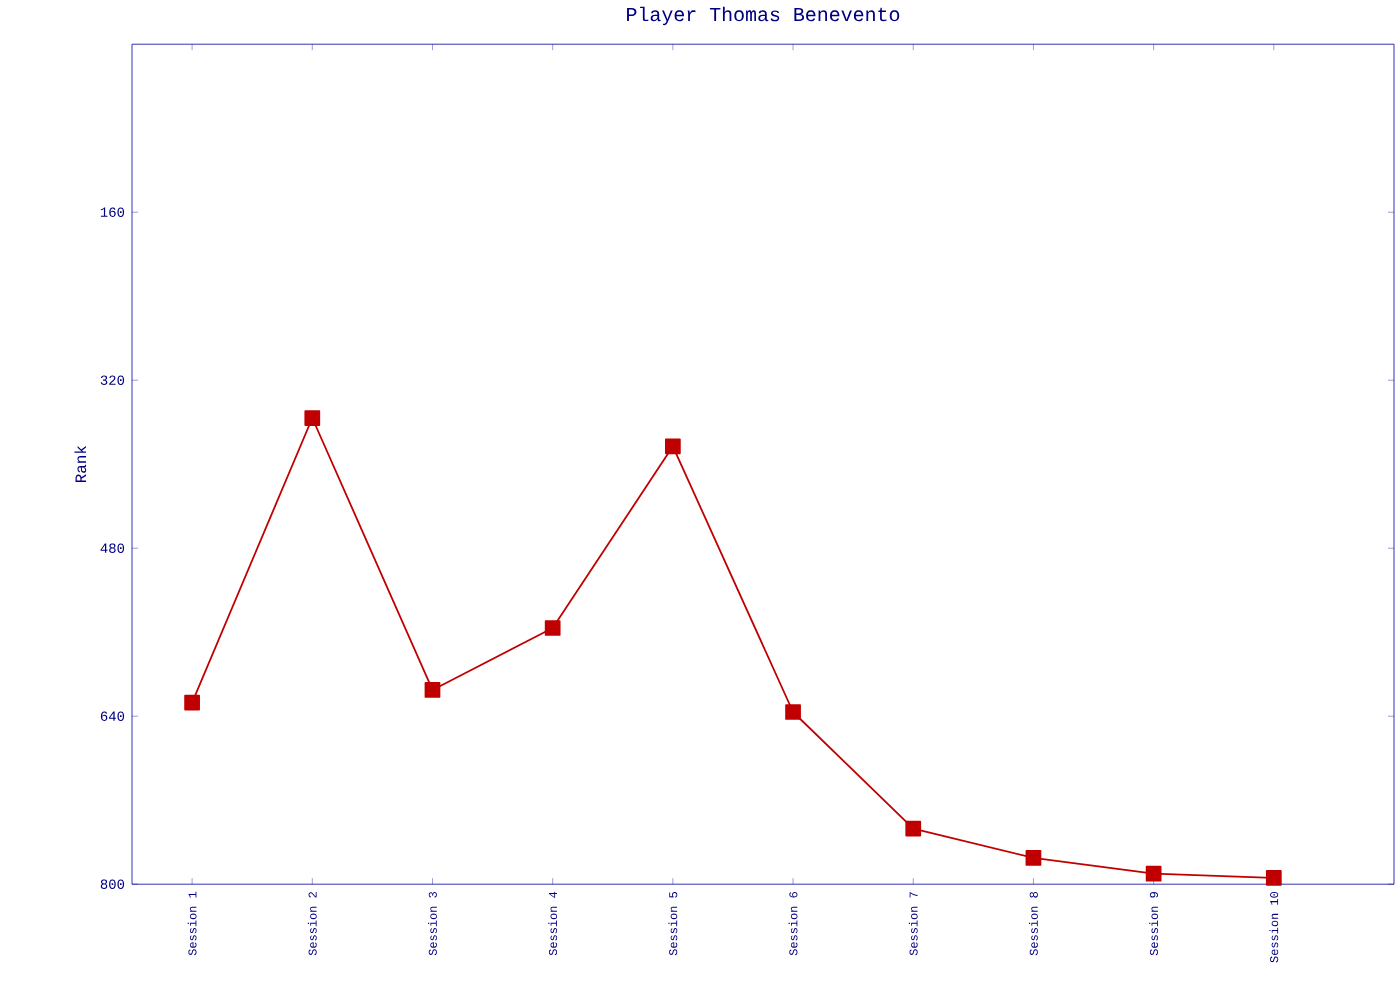 Image resolution: width=1400 pixels, height=1004 pixels. Describe the element at coordinates (763, 16) in the screenshot. I see `chart-title: Player Thomas Benevento` at that location.